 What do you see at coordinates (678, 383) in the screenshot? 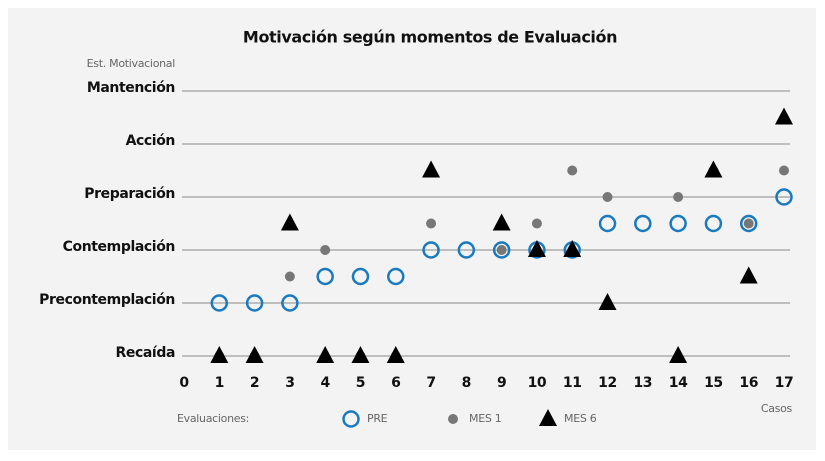
I see `x-tick-label: 14` at bounding box center [678, 383].